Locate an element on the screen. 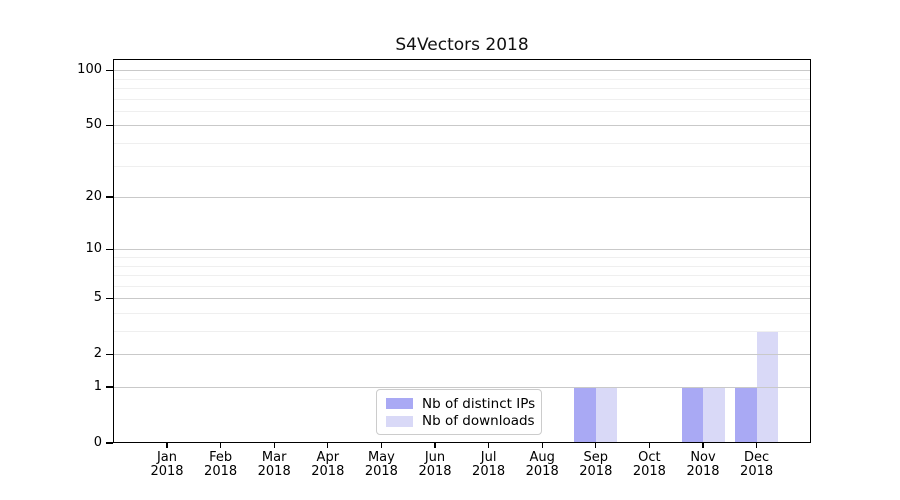 The width and height of the screenshot is (900, 500). y-tick-label: 10 is located at coordinates (93, 249).